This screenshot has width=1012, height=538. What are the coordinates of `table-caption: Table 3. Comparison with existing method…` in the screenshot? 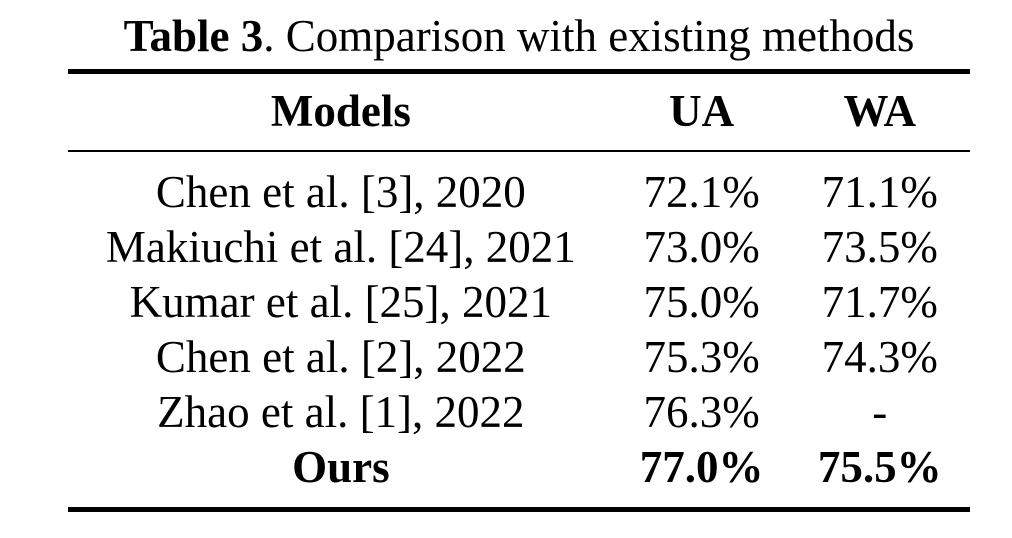 It's located at (519, 36).